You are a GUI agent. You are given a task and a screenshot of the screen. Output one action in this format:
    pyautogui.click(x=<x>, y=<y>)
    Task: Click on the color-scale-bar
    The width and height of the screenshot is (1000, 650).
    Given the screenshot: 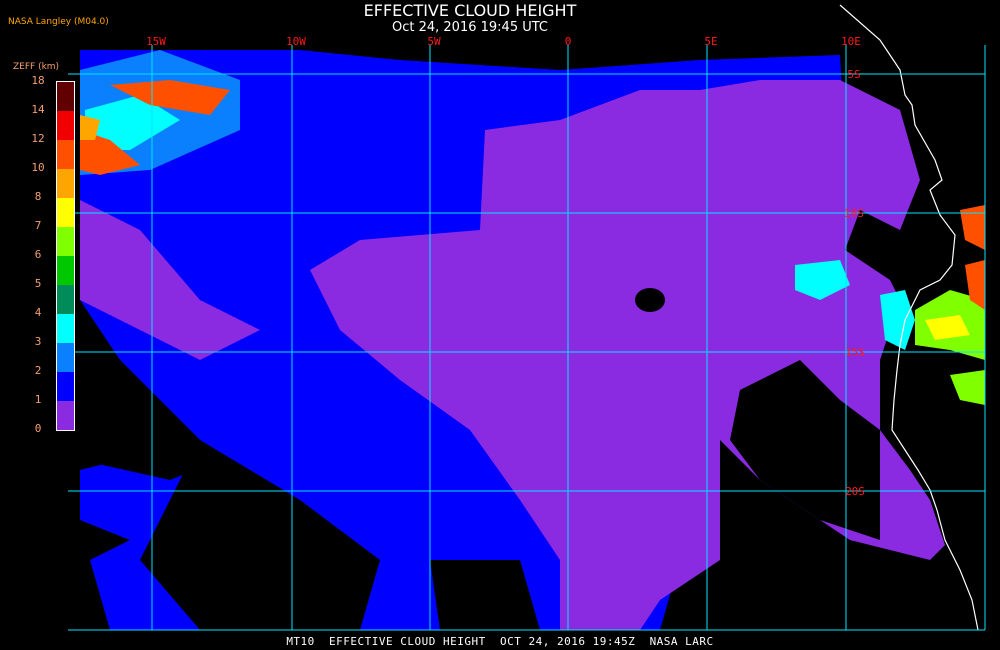 What is the action you would take?
    pyautogui.click(x=65, y=256)
    